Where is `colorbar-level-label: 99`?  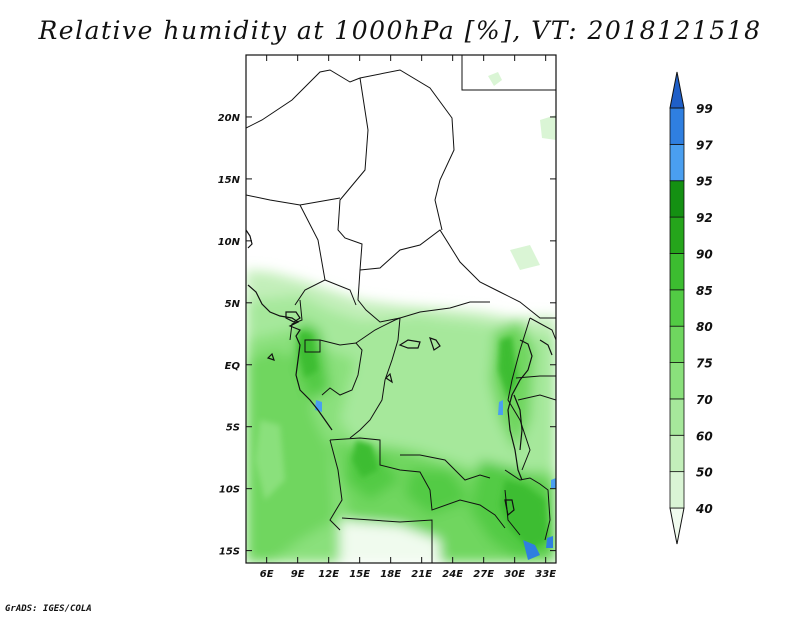 colorbar-level-label: 99 is located at coordinates (704, 109).